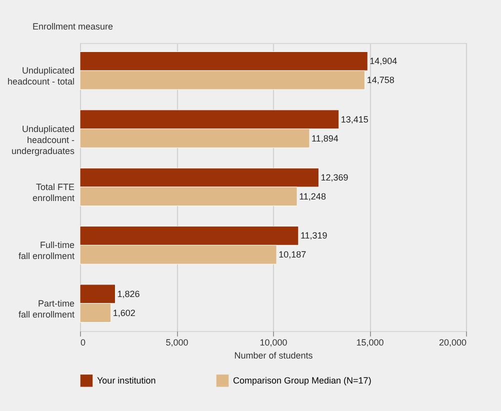 The image size is (501, 411). Describe the element at coordinates (46, 251) in the screenshot. I see `y-tick-label: Full-time fall enrollment` at that location.